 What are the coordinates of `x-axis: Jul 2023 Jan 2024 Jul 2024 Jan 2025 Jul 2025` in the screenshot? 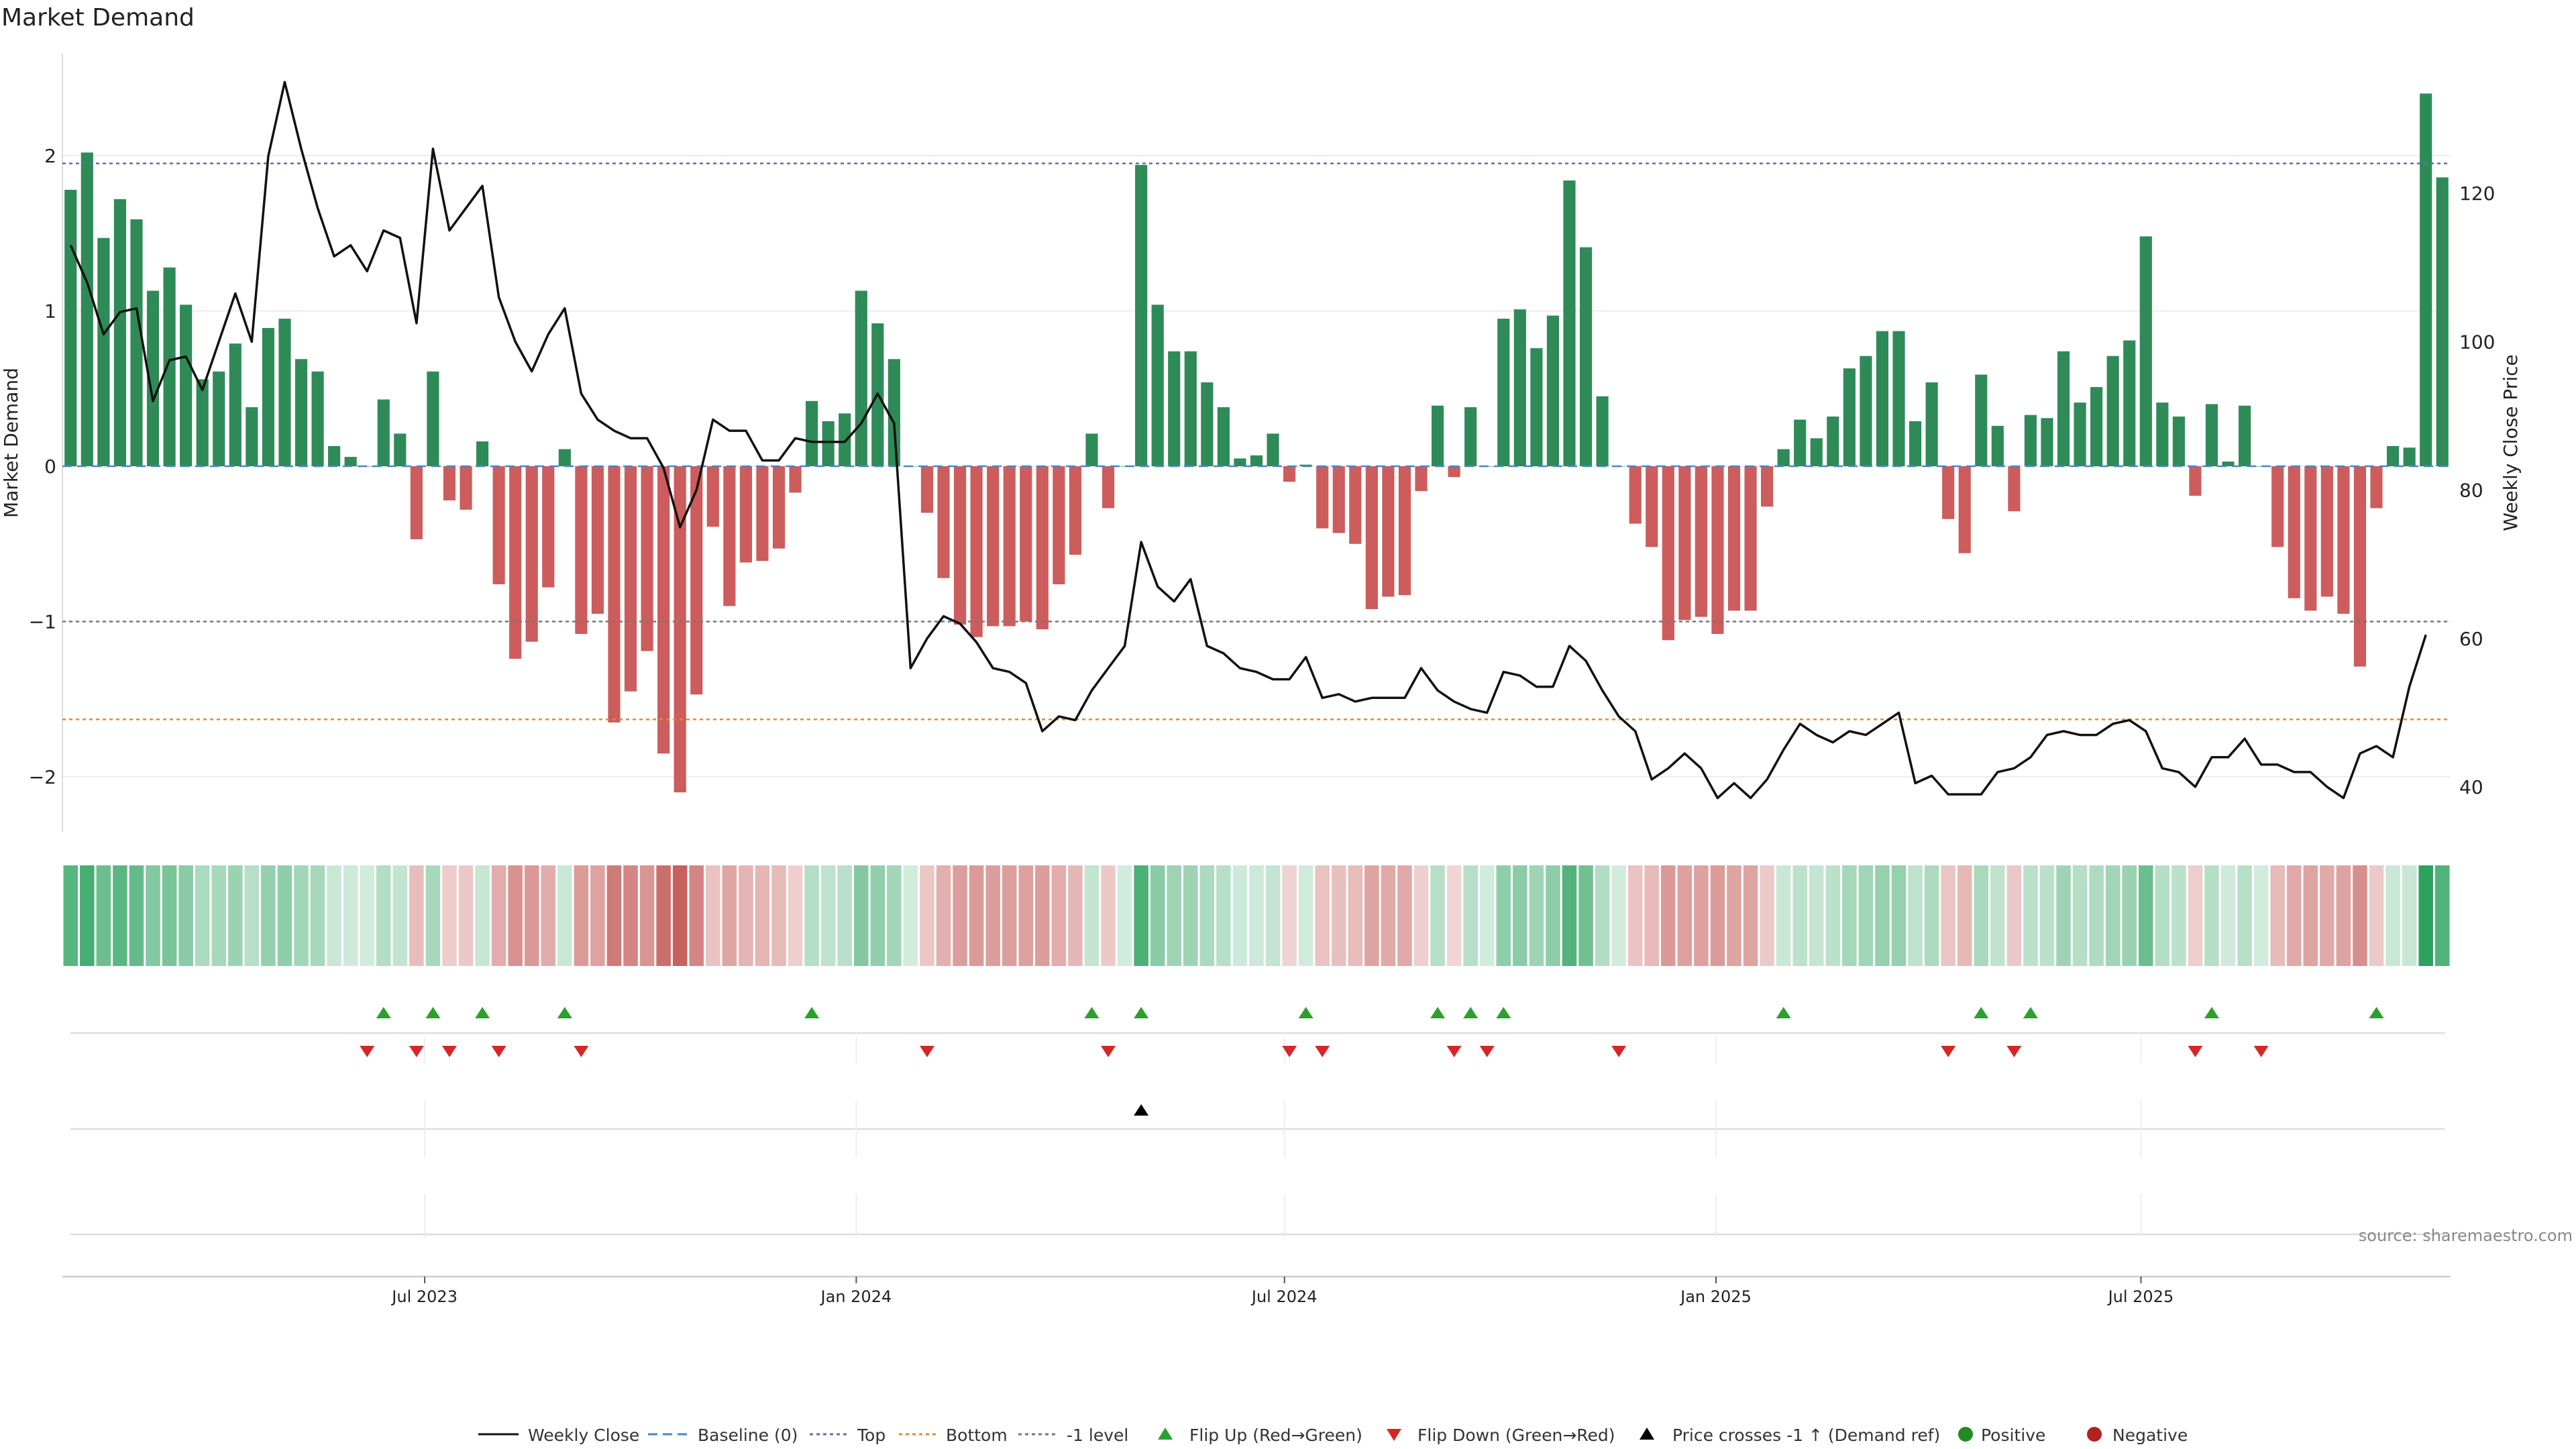 It's located at (1256, 1290).